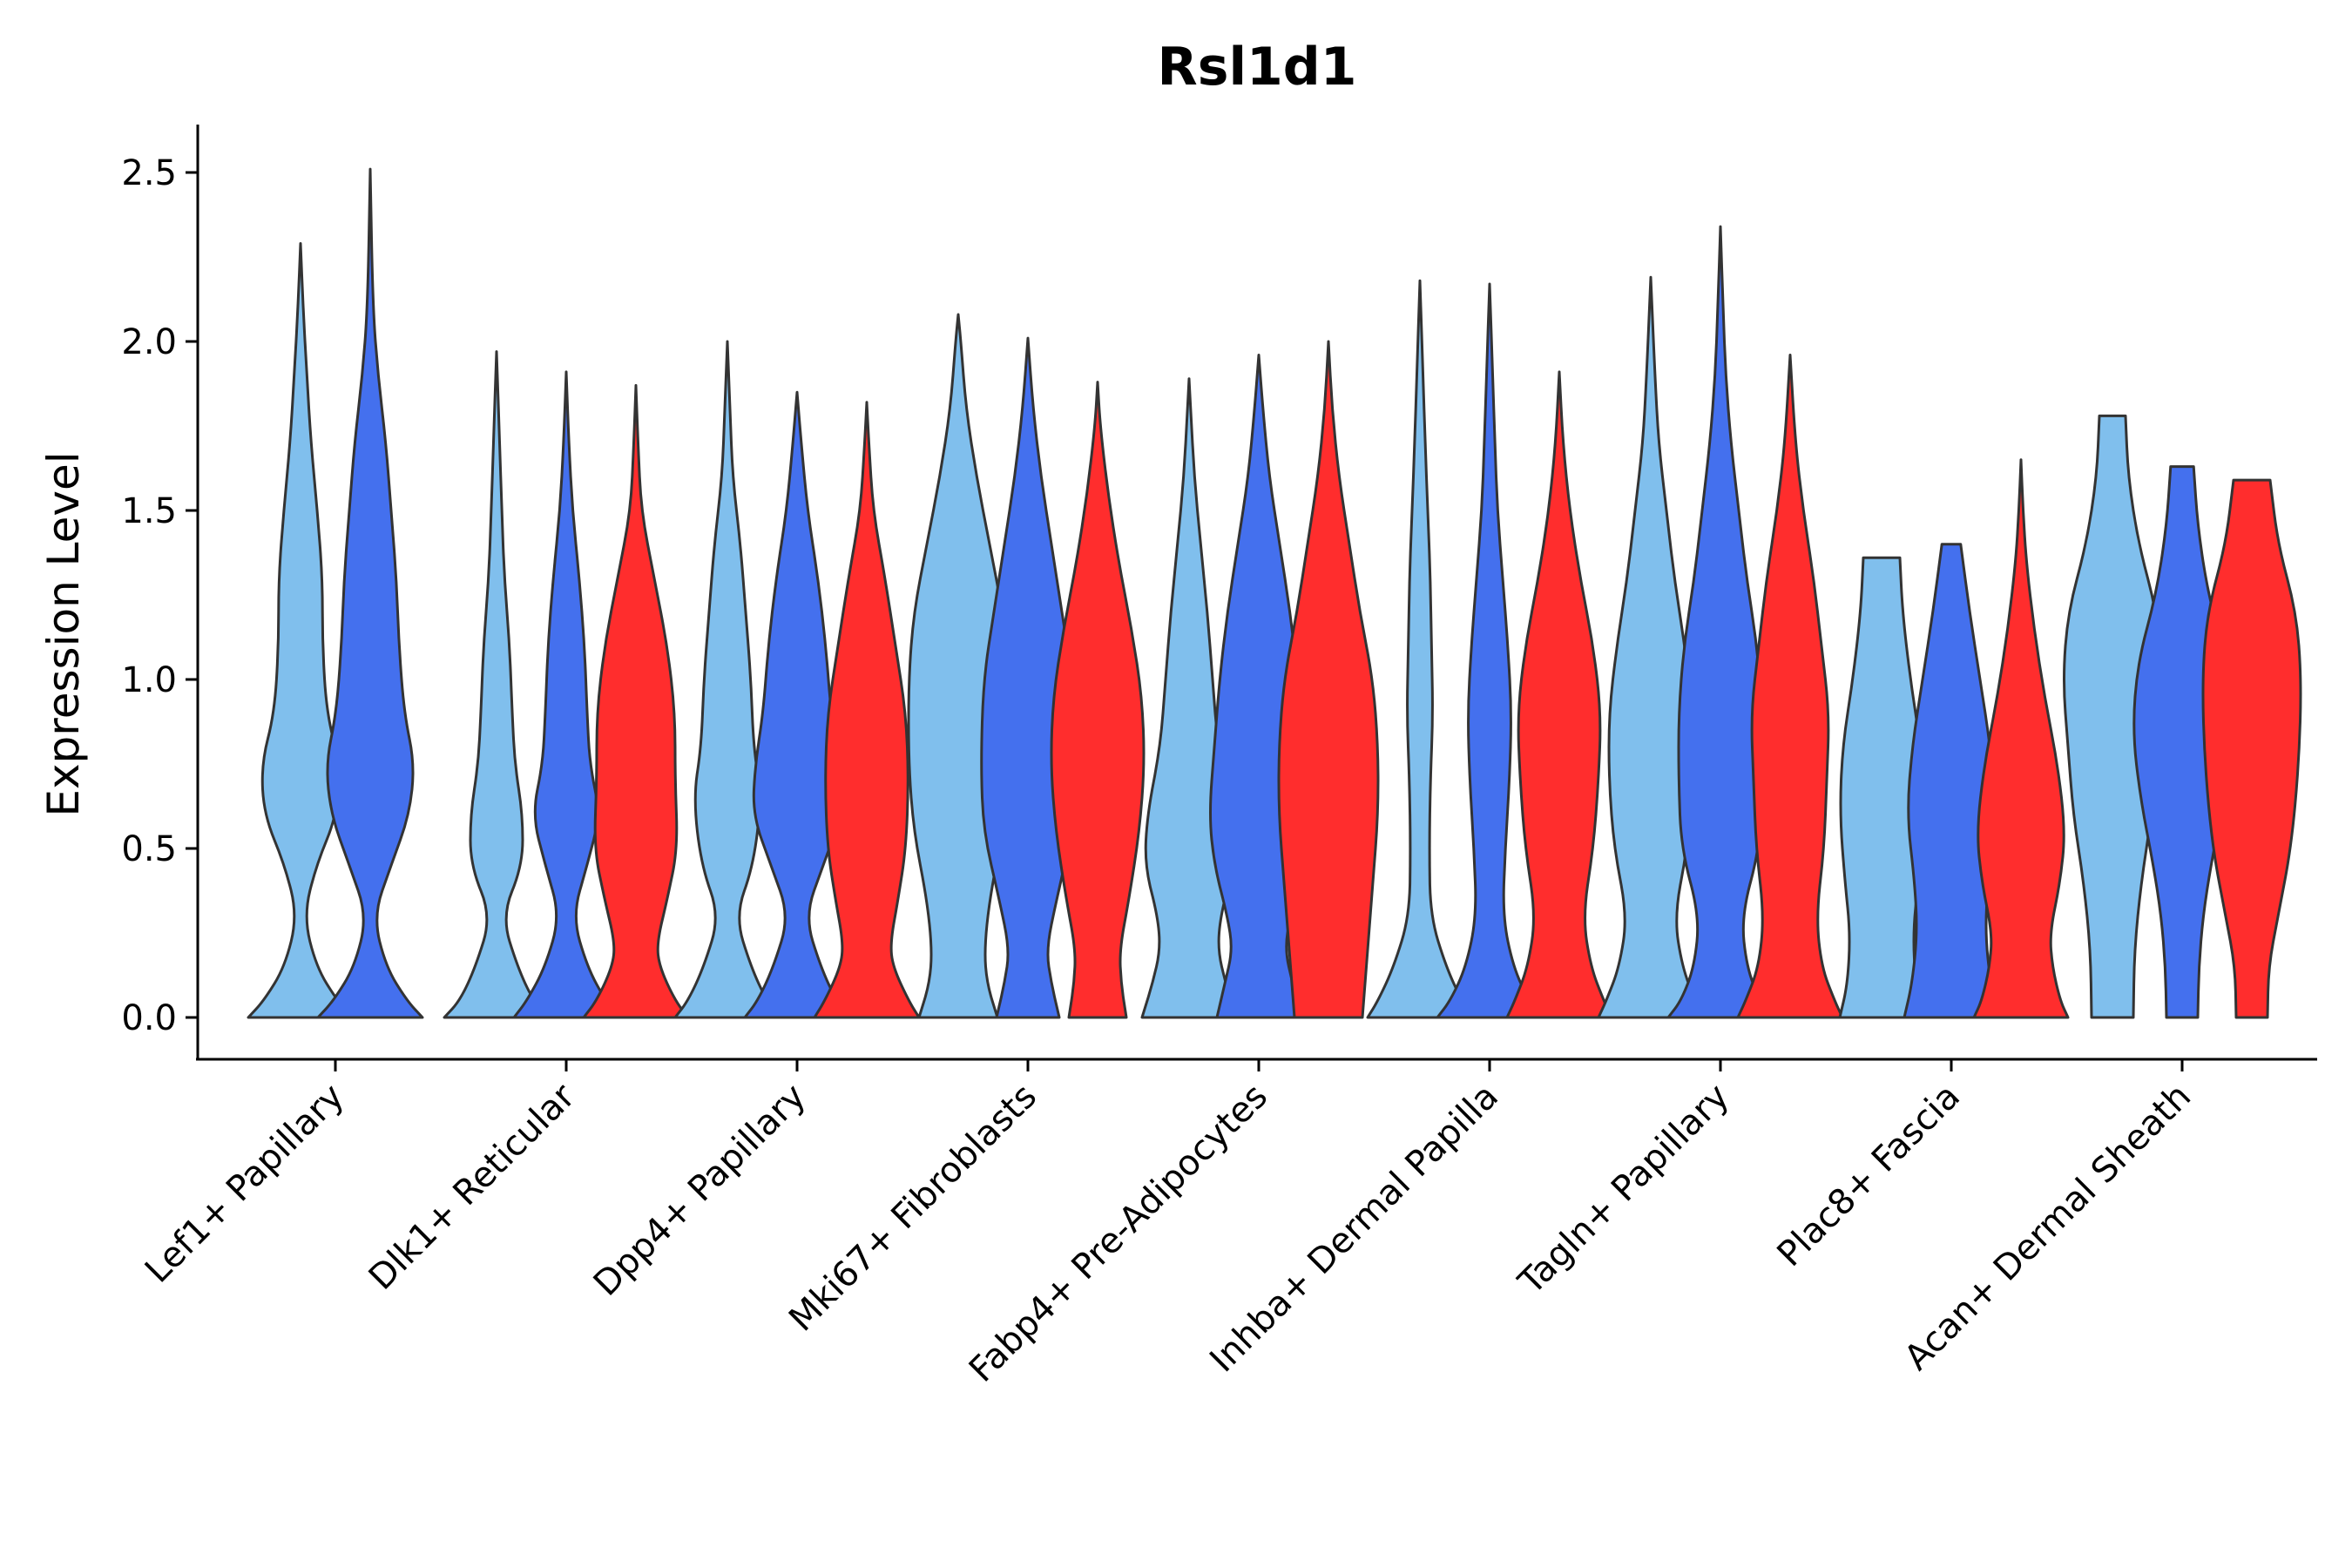 This screenshot has height=1568, width=2352. I want to click on y-tick-label: 2.0, so click(149, 342).